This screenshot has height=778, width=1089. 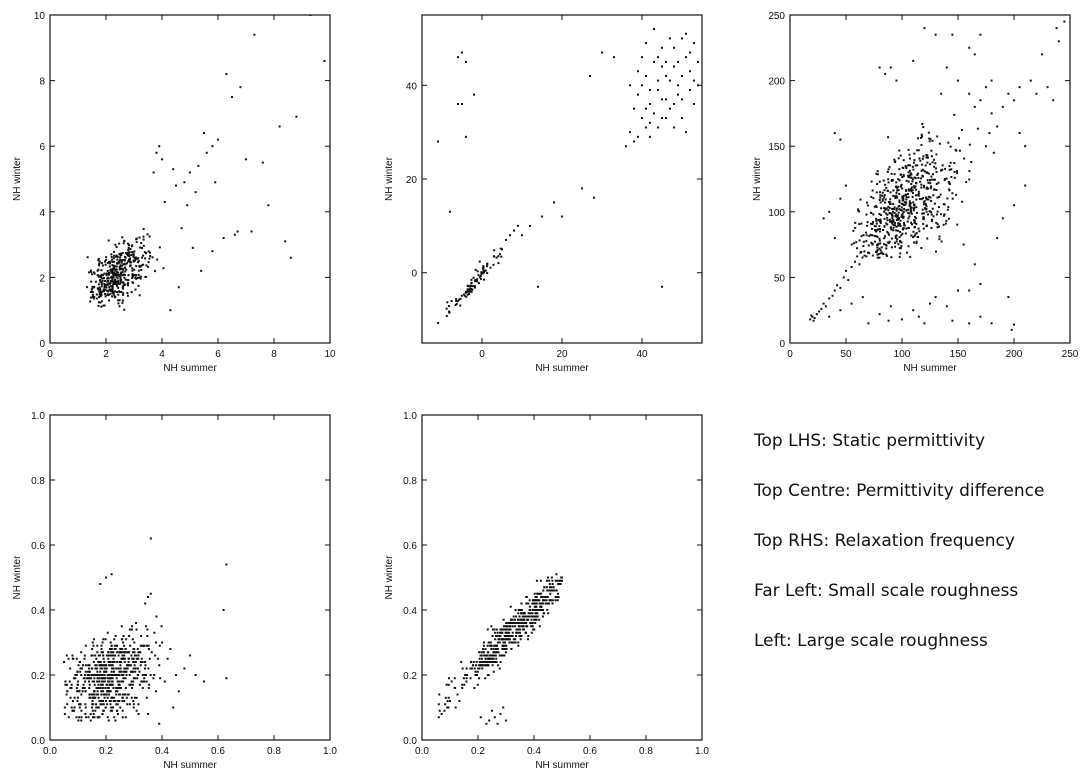 What do you see at coordinates (937, 175) in the screenshot?
I see `points-layer` at bounding box center [937, 175].